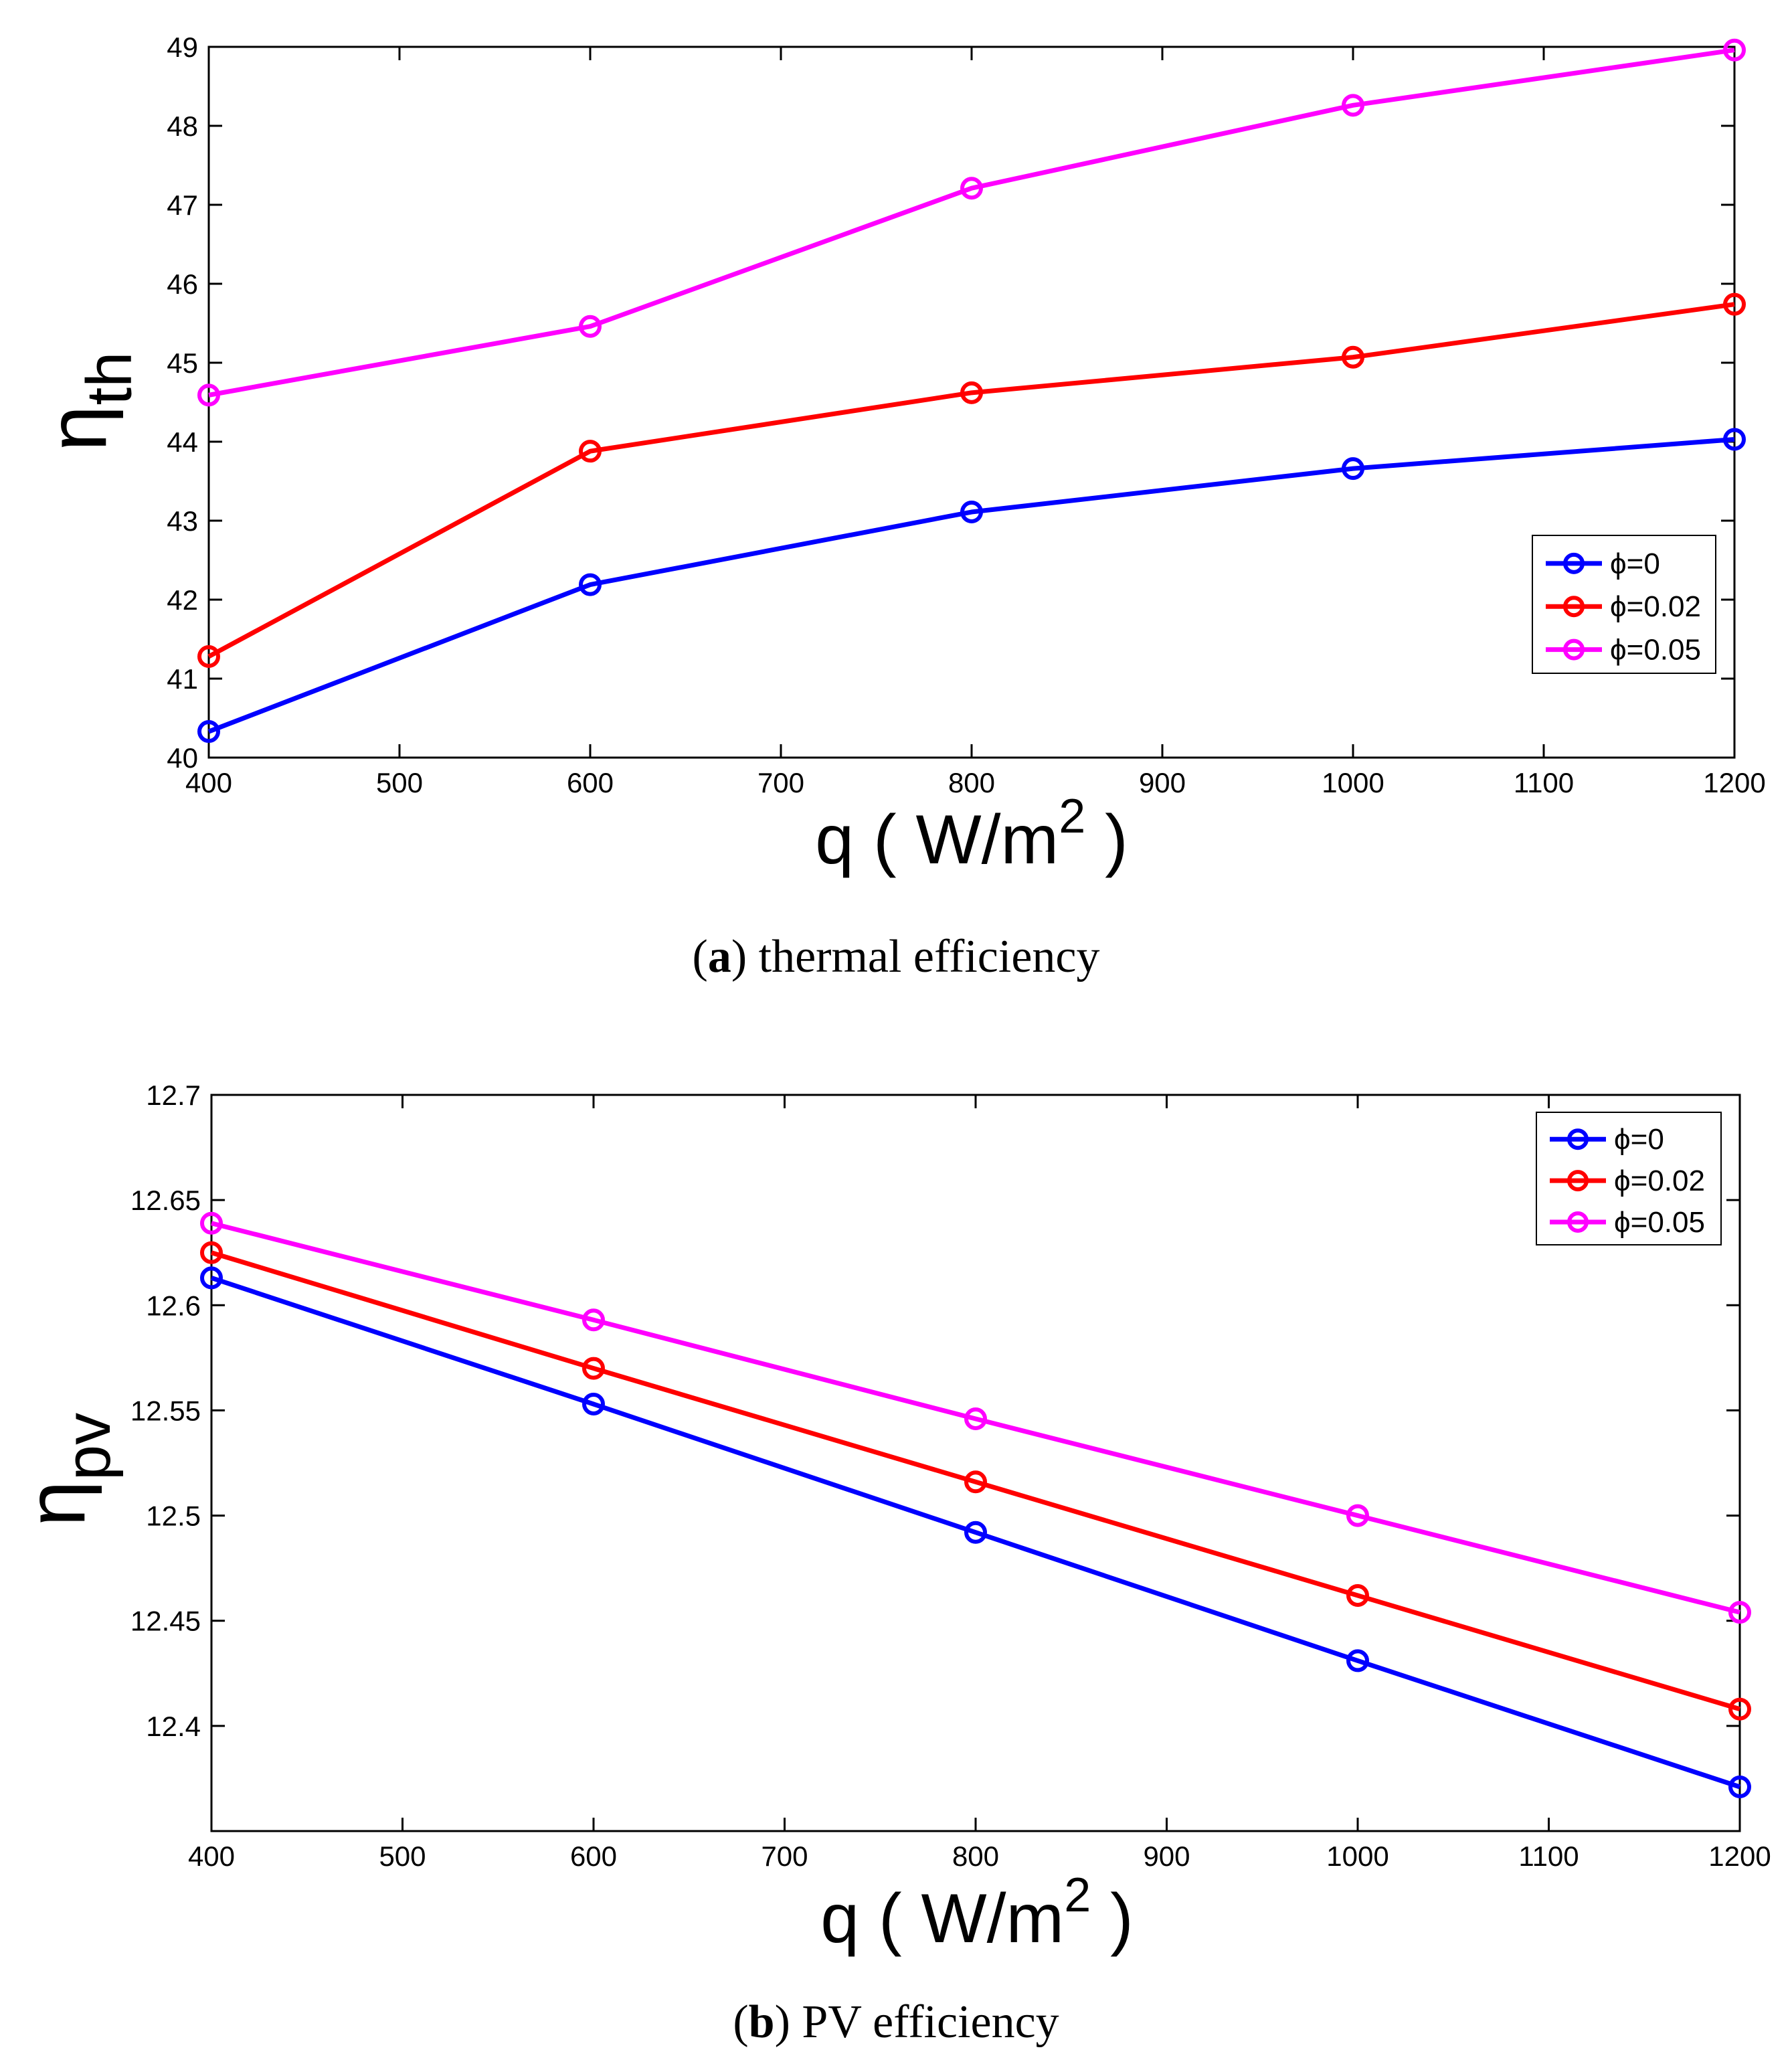 The height and width of the screenshot is (2072, 1792). What do you see at coordinates (182, 600) in the screenshot?
I see `y-tick-label: 42` at bounding box center [182, 600].